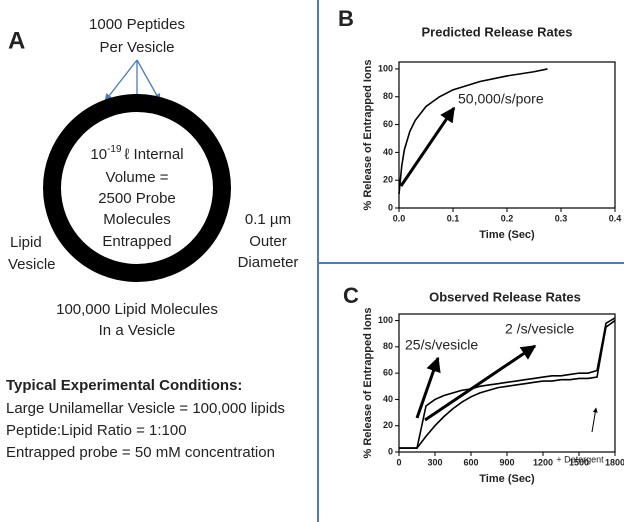  What do you see at coordinates (137, 177) in the screenshot?
I see `label: Volume =` at bounding box center [137, 177].